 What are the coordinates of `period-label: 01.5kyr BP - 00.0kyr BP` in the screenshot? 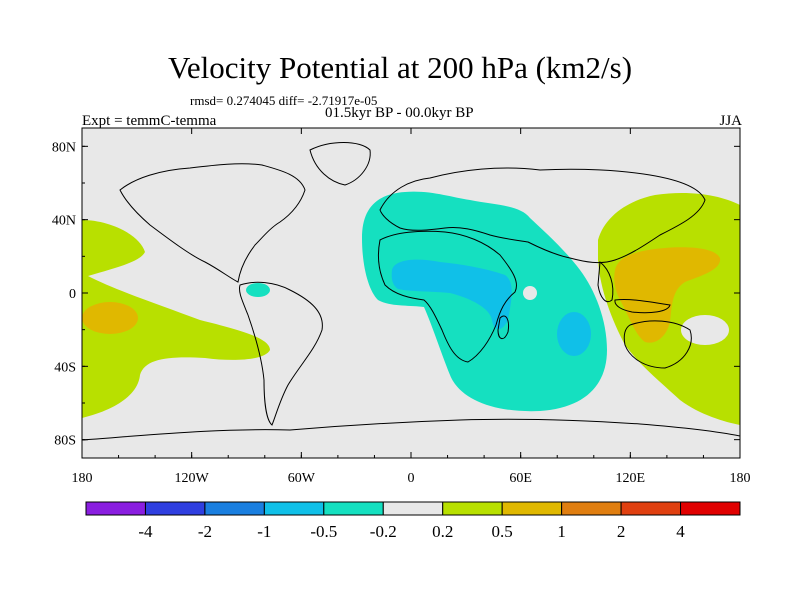 It's located at (399, 113).